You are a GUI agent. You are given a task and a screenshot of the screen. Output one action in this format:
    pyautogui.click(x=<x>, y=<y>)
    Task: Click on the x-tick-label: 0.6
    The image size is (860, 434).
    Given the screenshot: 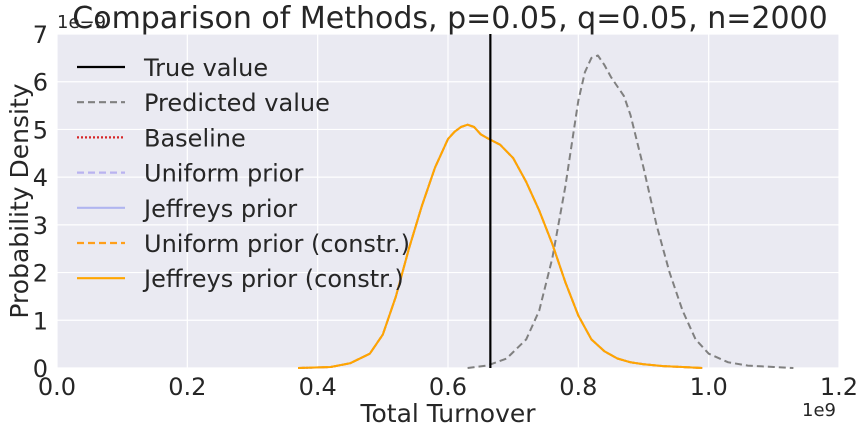 What is the action you would take?
    pyautogui.click(x=448, y=387)
    